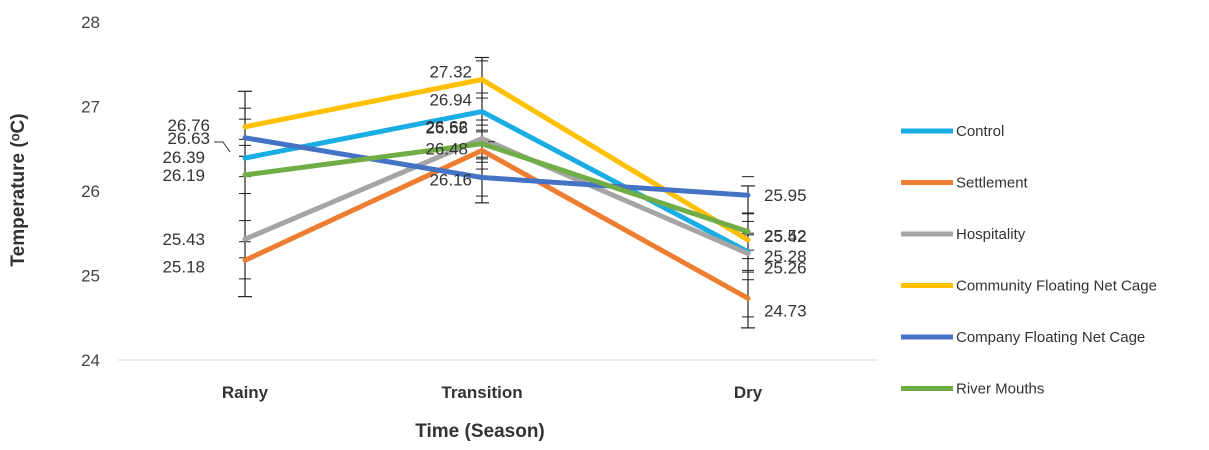 The height and width of the screenshot is (450, 1209). What do you see at coordinates (183, 157) in the screenshot?
I see `data-label: 26.39` at bounding box center [183, 157].